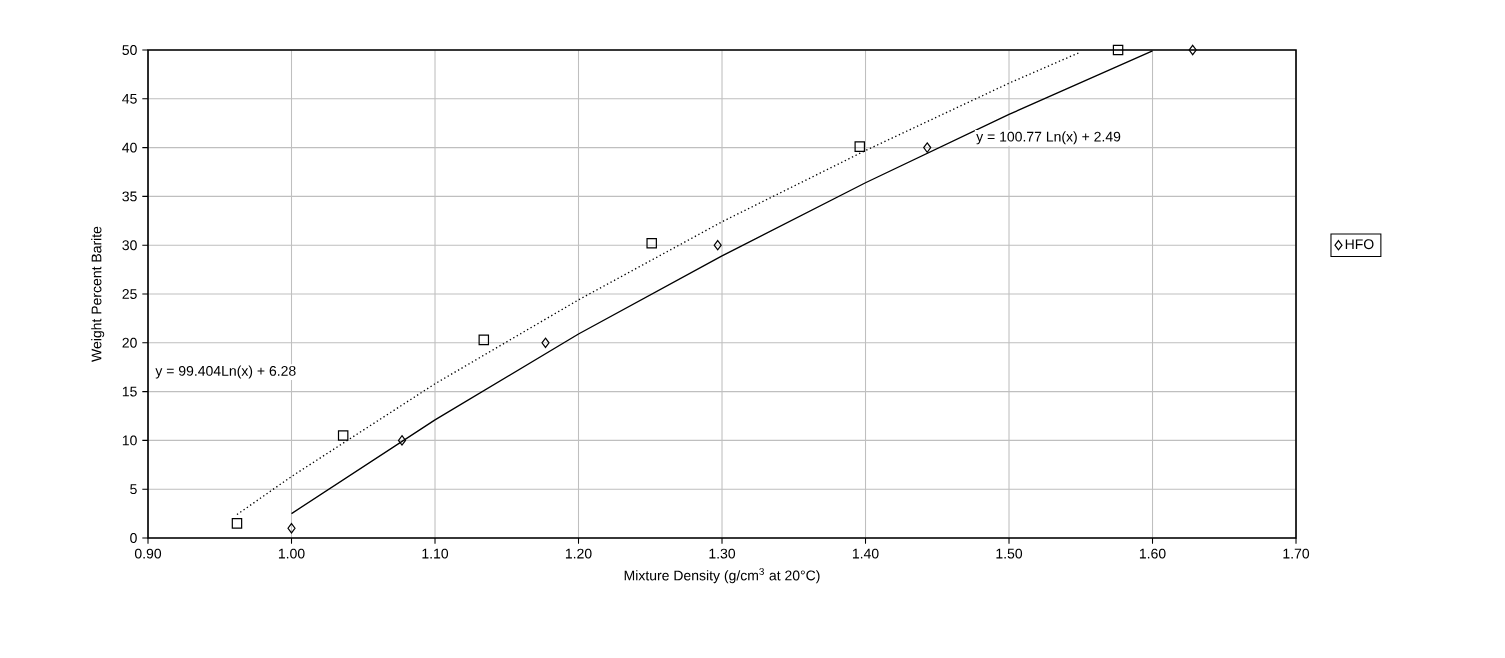  I want to click on x-axis-title: Mixture Density (g/cm$^{3}$ at 20°C), so click(722, 576).